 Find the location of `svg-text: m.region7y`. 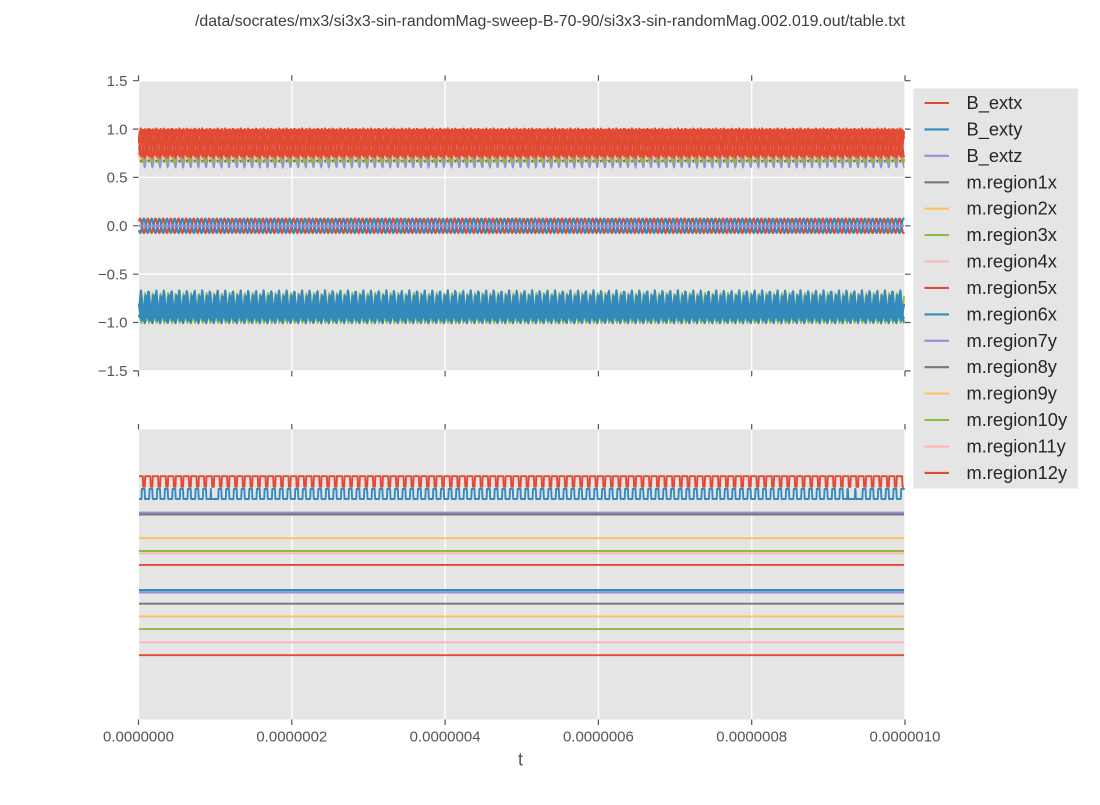

svg-text: m.region7y is located at coordinates (1012, 340).